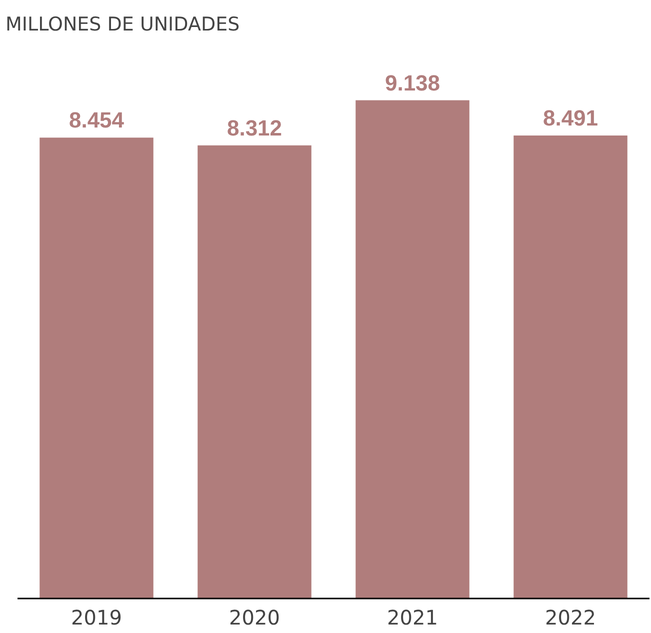 The width and height of the screenshot is (651, 633). I want to click on chart-title: MILLONES DE UNIDADES, so click(123, 25).